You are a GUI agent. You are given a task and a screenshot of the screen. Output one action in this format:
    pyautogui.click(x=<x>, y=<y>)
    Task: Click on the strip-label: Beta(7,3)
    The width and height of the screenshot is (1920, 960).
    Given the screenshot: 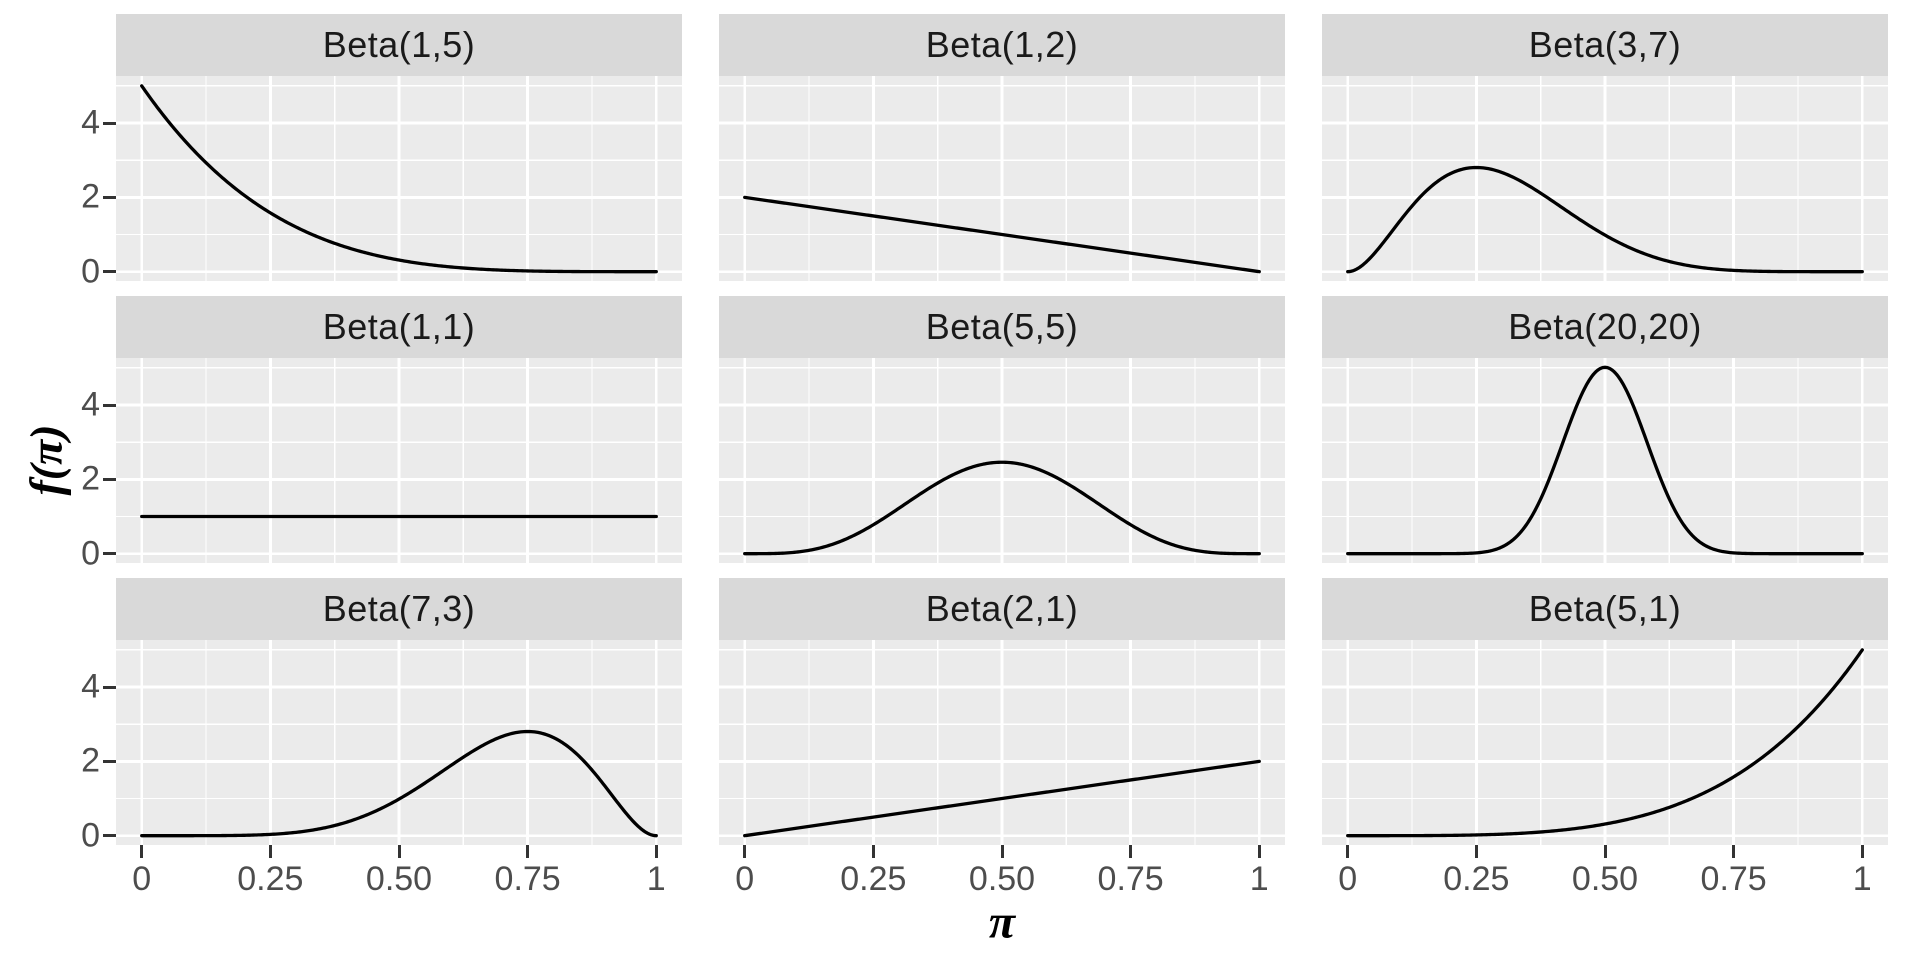 What is the action you would take?
    pyautogui.click(x=399, y=608)
    